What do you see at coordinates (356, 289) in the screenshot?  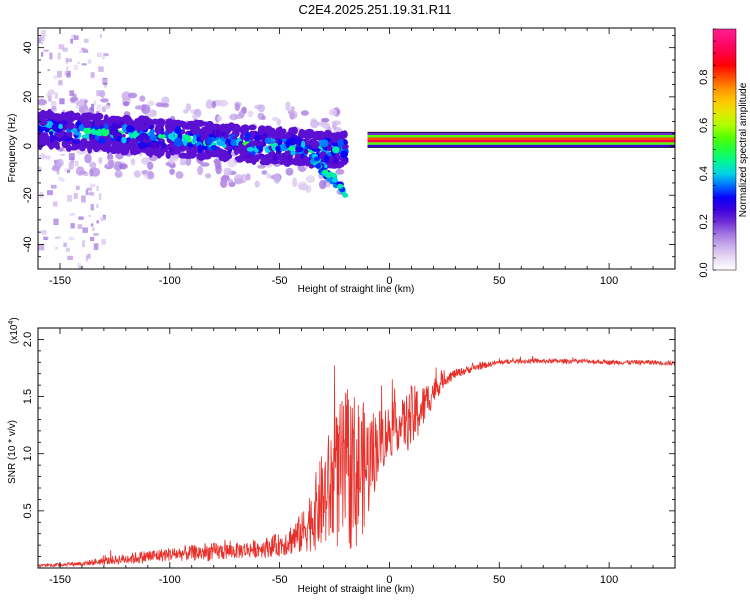 I see `spectrogram-x-label: Height of straight line (km)` at bounding box center [356, 289].